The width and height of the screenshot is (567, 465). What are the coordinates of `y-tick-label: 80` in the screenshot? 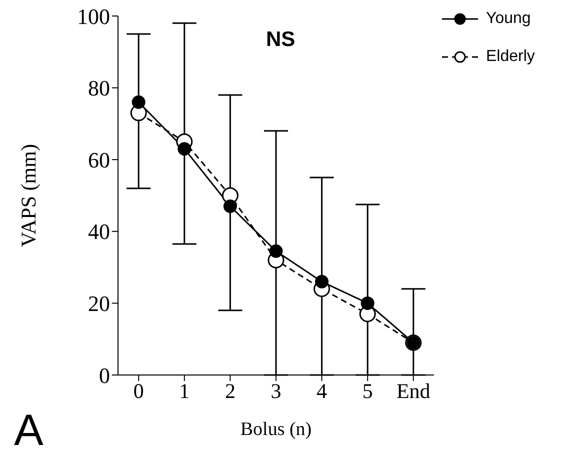 It's located at (99, 88).